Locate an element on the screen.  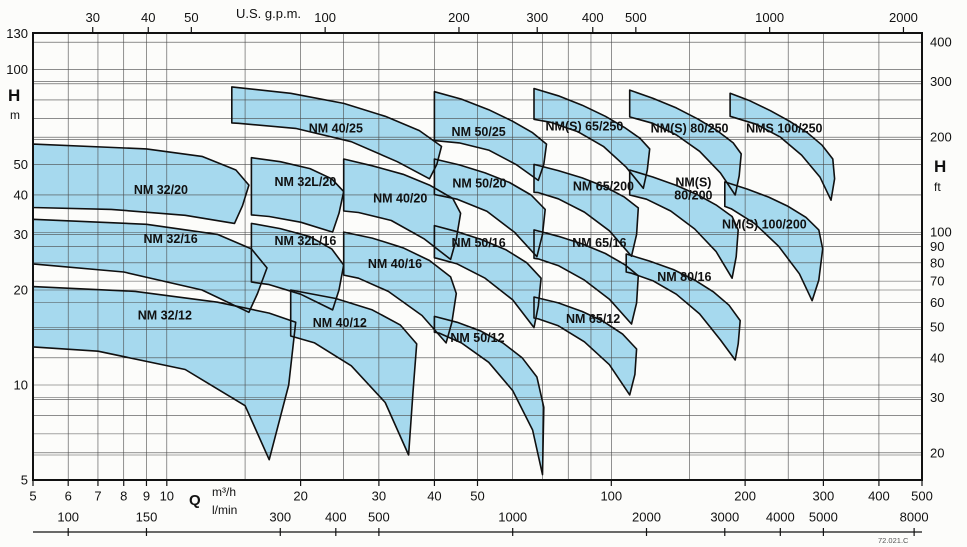
x-tick-label-usgpm: 40 is located at coordinates (148, 17).